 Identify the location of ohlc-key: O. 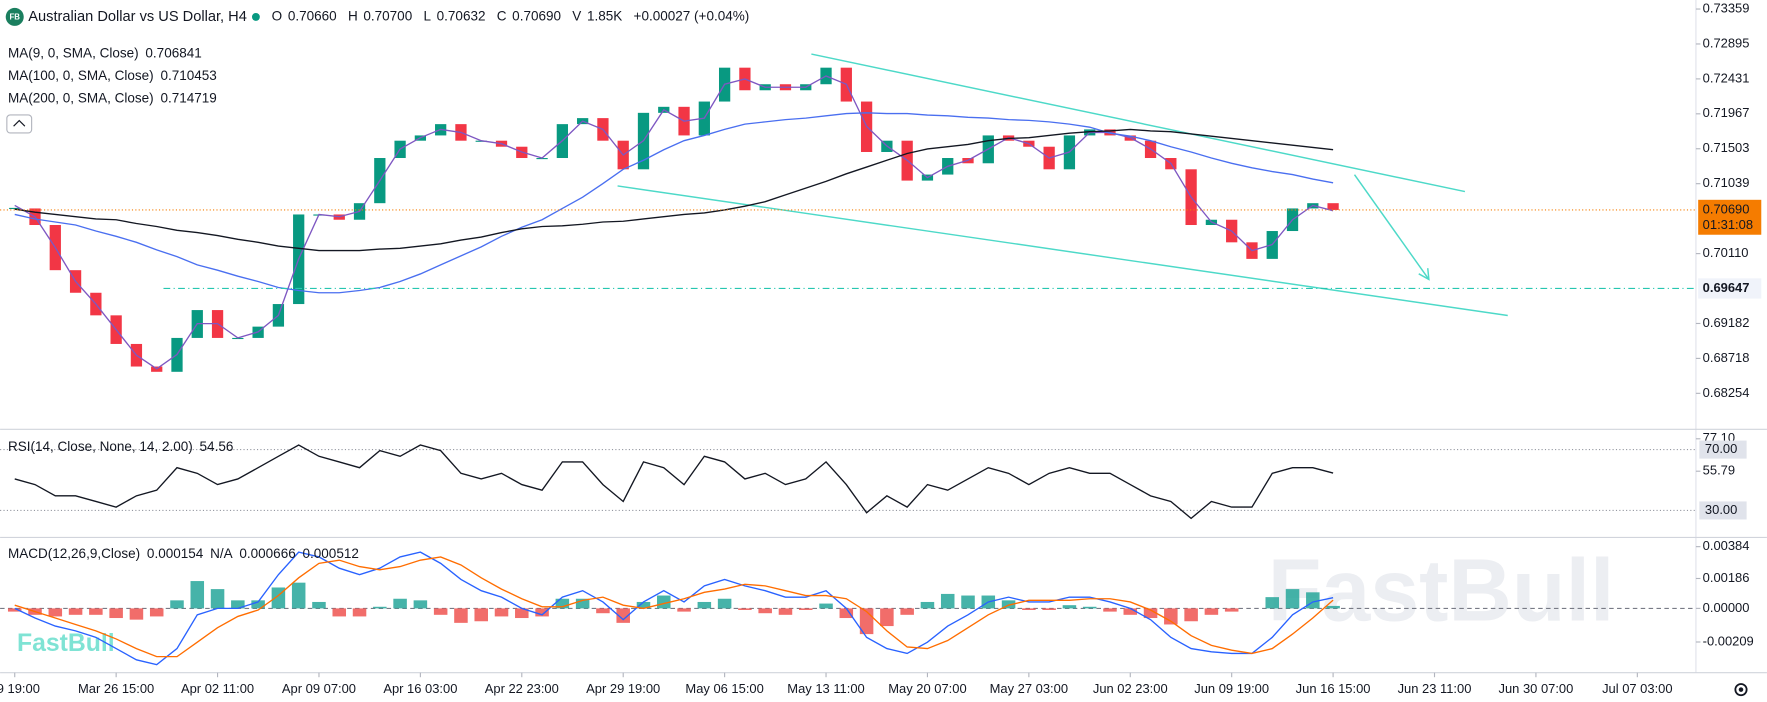
(277, 15).